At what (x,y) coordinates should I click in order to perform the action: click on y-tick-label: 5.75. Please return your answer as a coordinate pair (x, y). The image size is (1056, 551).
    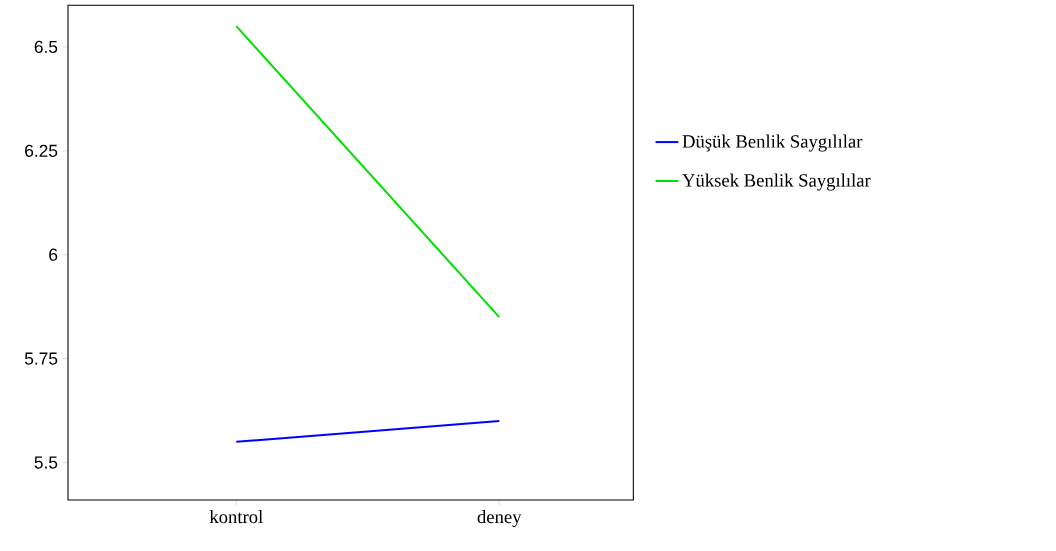
    Looking at the image, I should click on (41, 358).